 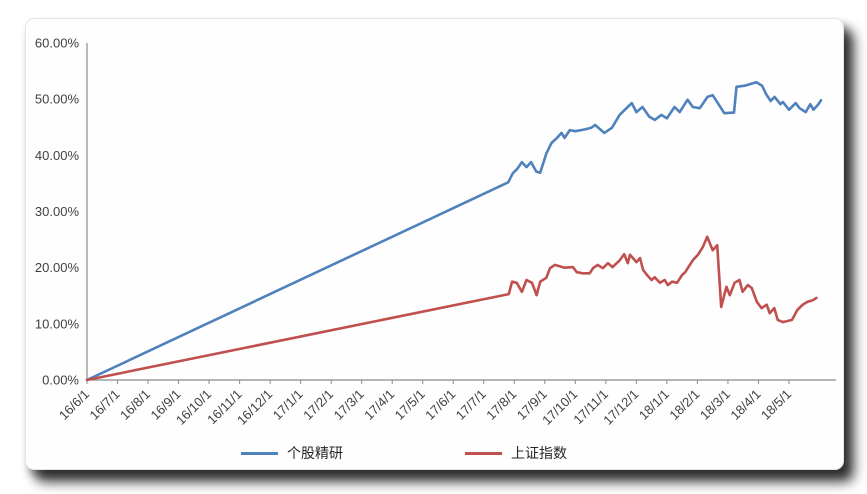 What do you see at coordinates (57, 99) in the screenshot?
I see `y-axis-tick-label: 50.00%` at bounding box center [57, 99].